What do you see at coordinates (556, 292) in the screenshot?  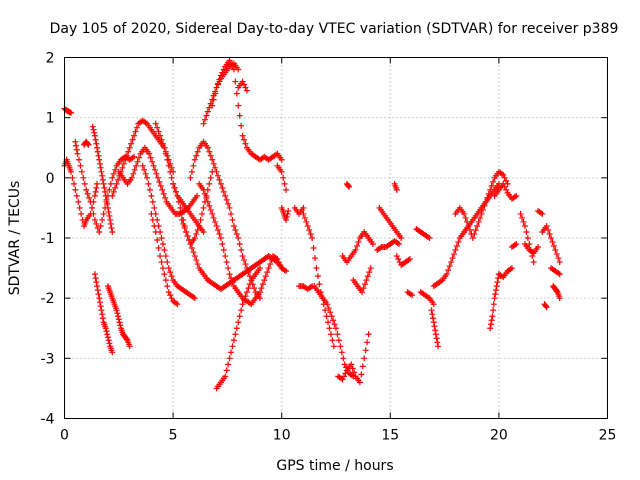 I see `series-arc52` at bounding box center [556, 292].